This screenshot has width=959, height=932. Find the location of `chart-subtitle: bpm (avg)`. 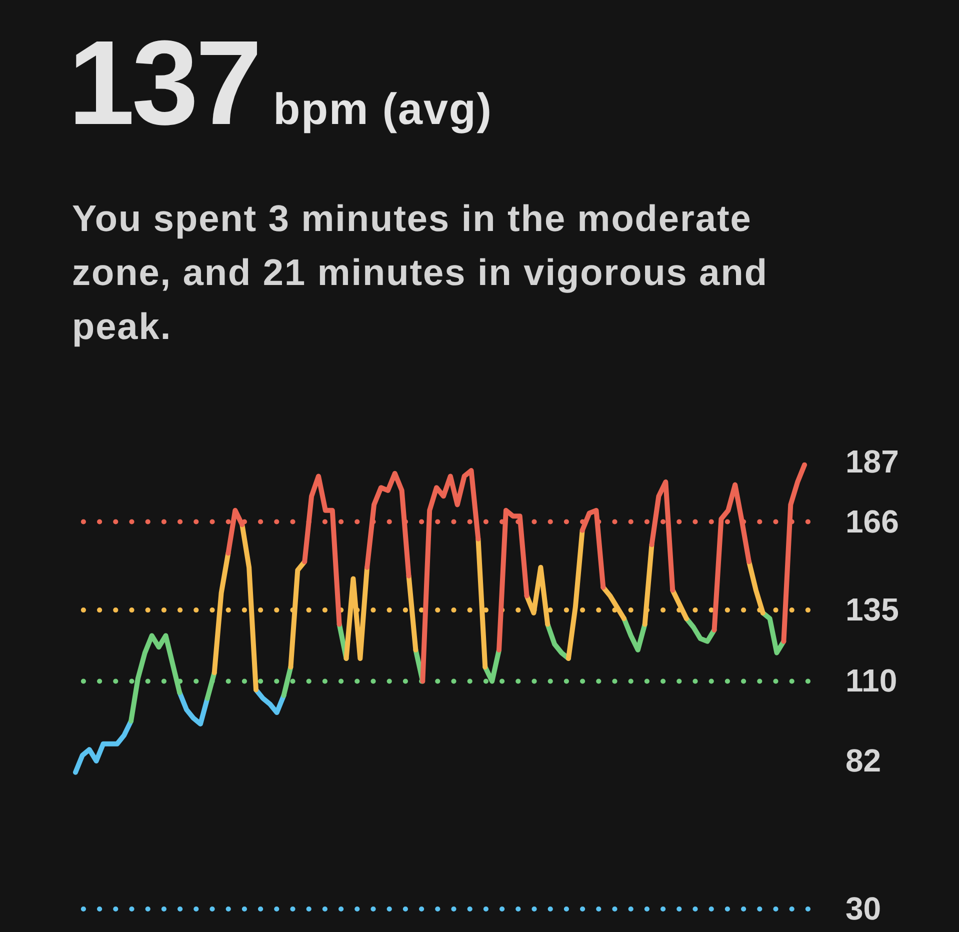

chart-subtitle: bpm (avg) is located at coordinates (382, 109).